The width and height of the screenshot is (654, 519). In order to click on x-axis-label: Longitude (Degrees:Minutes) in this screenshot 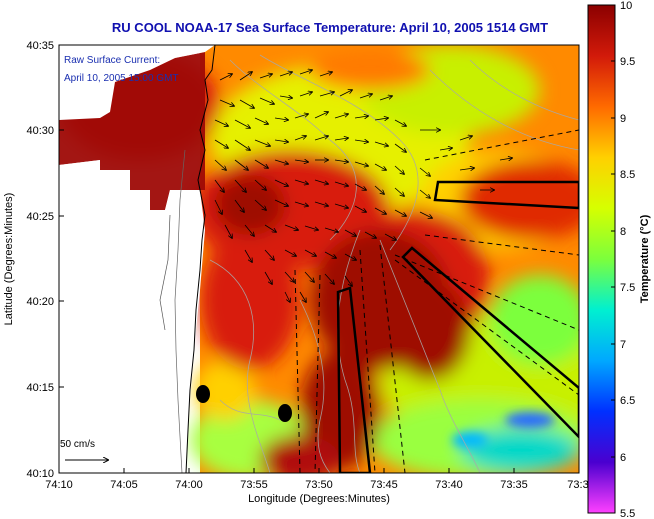, I will do `click(319, 499)`.